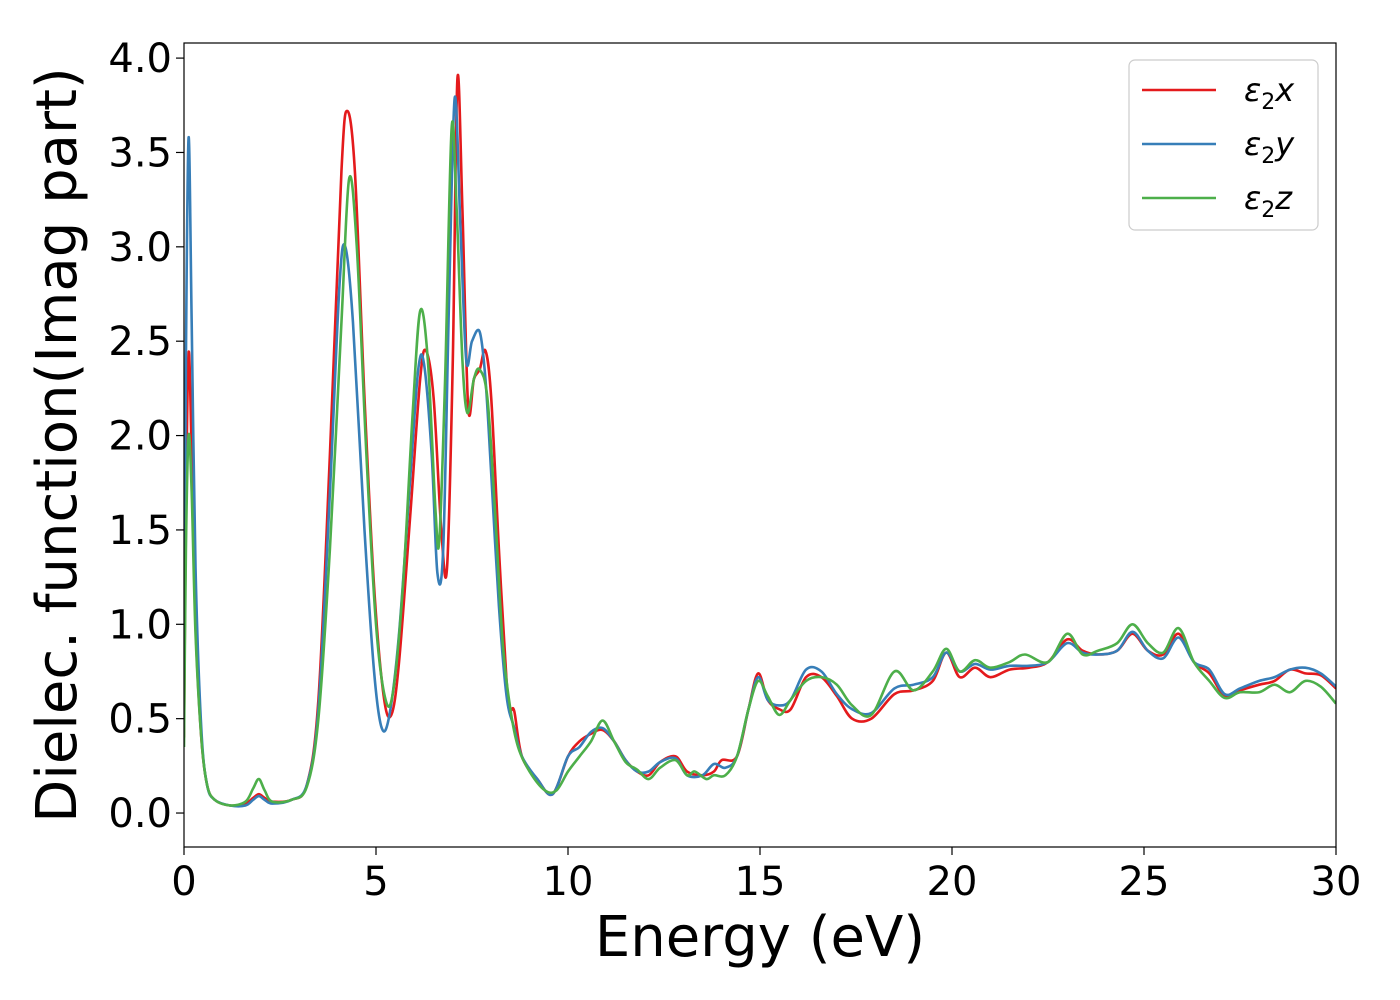 The image size is (1400, 1000). I want to click on y-tick-label: 2.0, so click(140, 437).